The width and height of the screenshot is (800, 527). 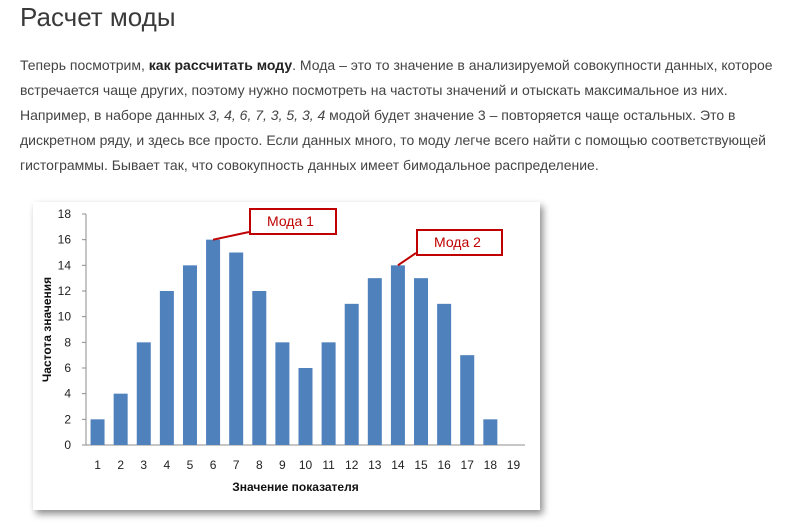 What do you see at coordinates (114, 115) in the screenshot?
I see `line3-text: Например, в наборе данных` at bounding box center [114, 115].